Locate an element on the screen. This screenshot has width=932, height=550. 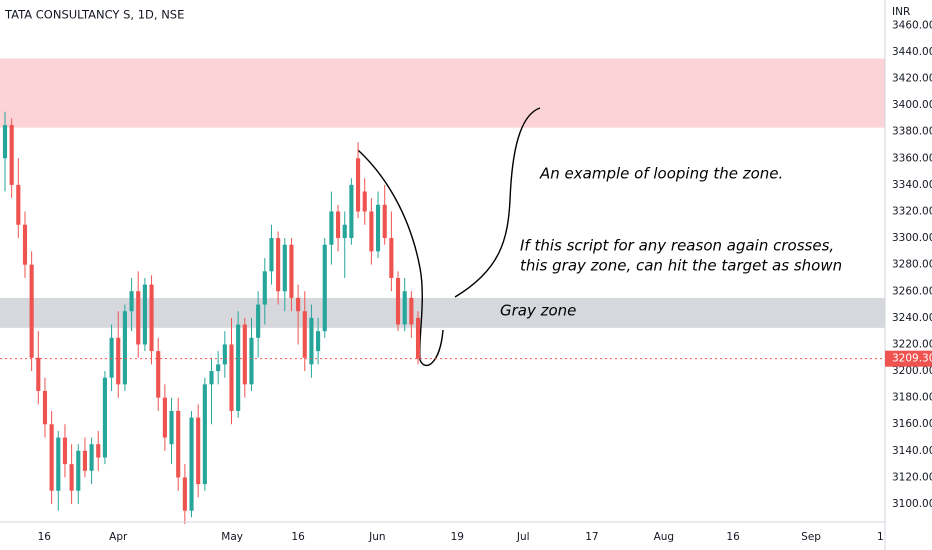
y-tick-label: 3320.00 is located at coordinates (912, 211).